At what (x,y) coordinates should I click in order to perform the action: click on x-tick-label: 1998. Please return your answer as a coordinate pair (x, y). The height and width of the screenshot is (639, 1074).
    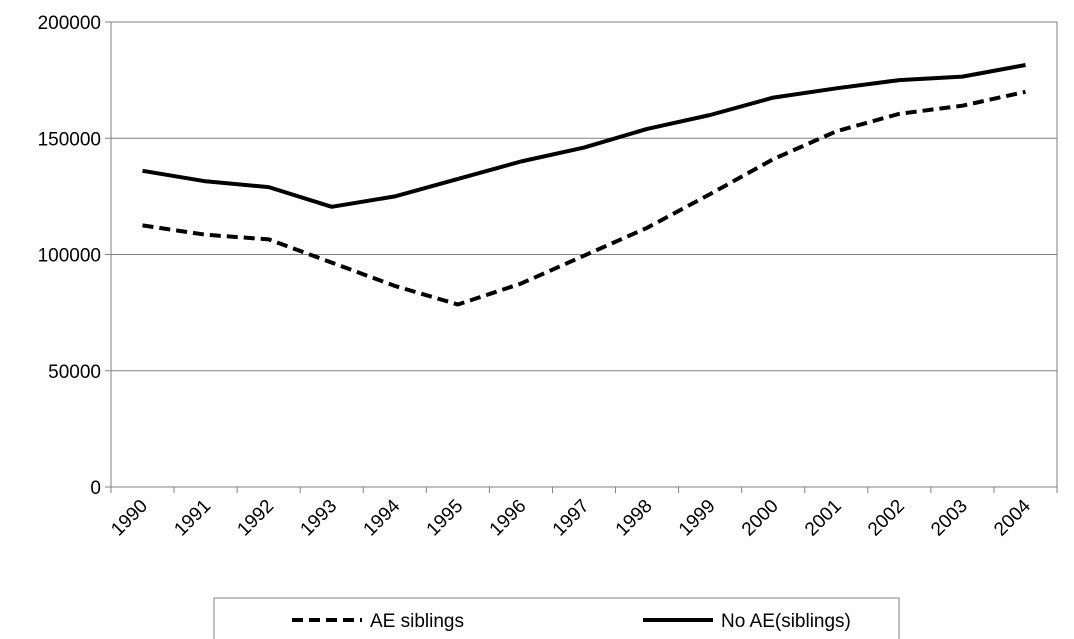
    Looking at the image, I should click on (634, 518).